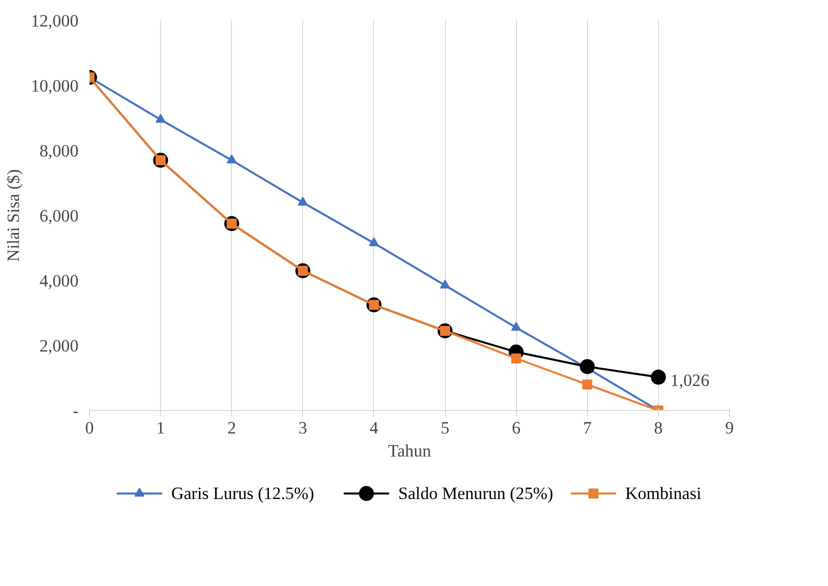 The width and height of the screenshot is (828, 586). Describe the element at coordinates (13, 215) in the screenshot. I see `y-axis-title: Nilai Sisa ($)` at that location.